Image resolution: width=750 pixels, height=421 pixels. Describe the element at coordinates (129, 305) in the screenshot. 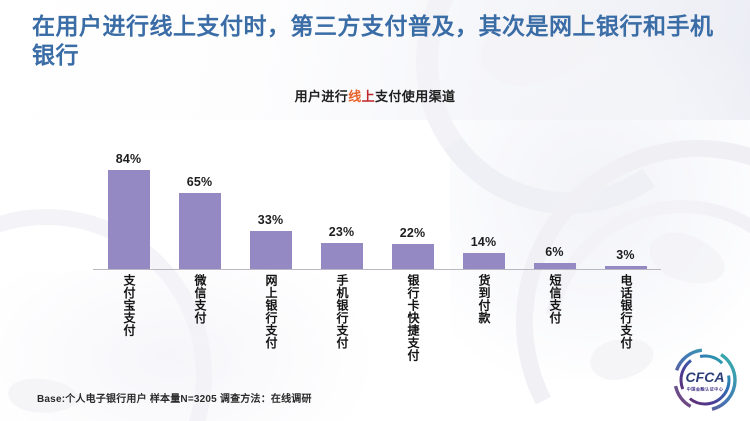

I see `chart-category-label: 支付宝支付` at that location.